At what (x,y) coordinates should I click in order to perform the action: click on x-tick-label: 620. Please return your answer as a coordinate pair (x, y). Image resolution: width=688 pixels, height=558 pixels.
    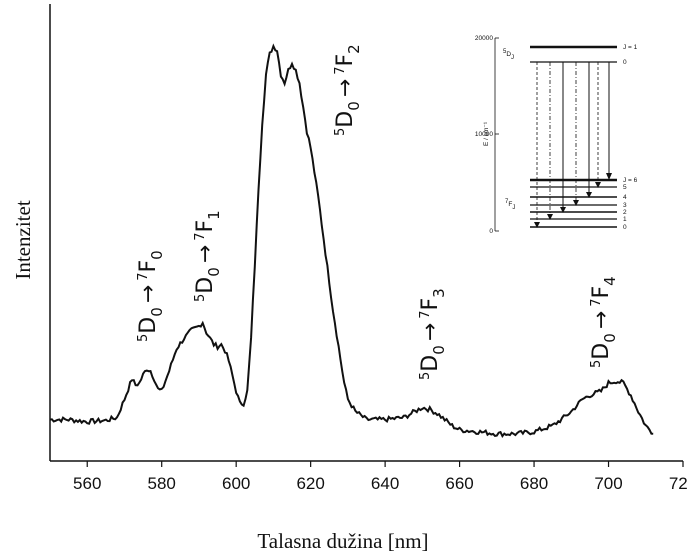
    Looking at the image, I should click on (310, 483).